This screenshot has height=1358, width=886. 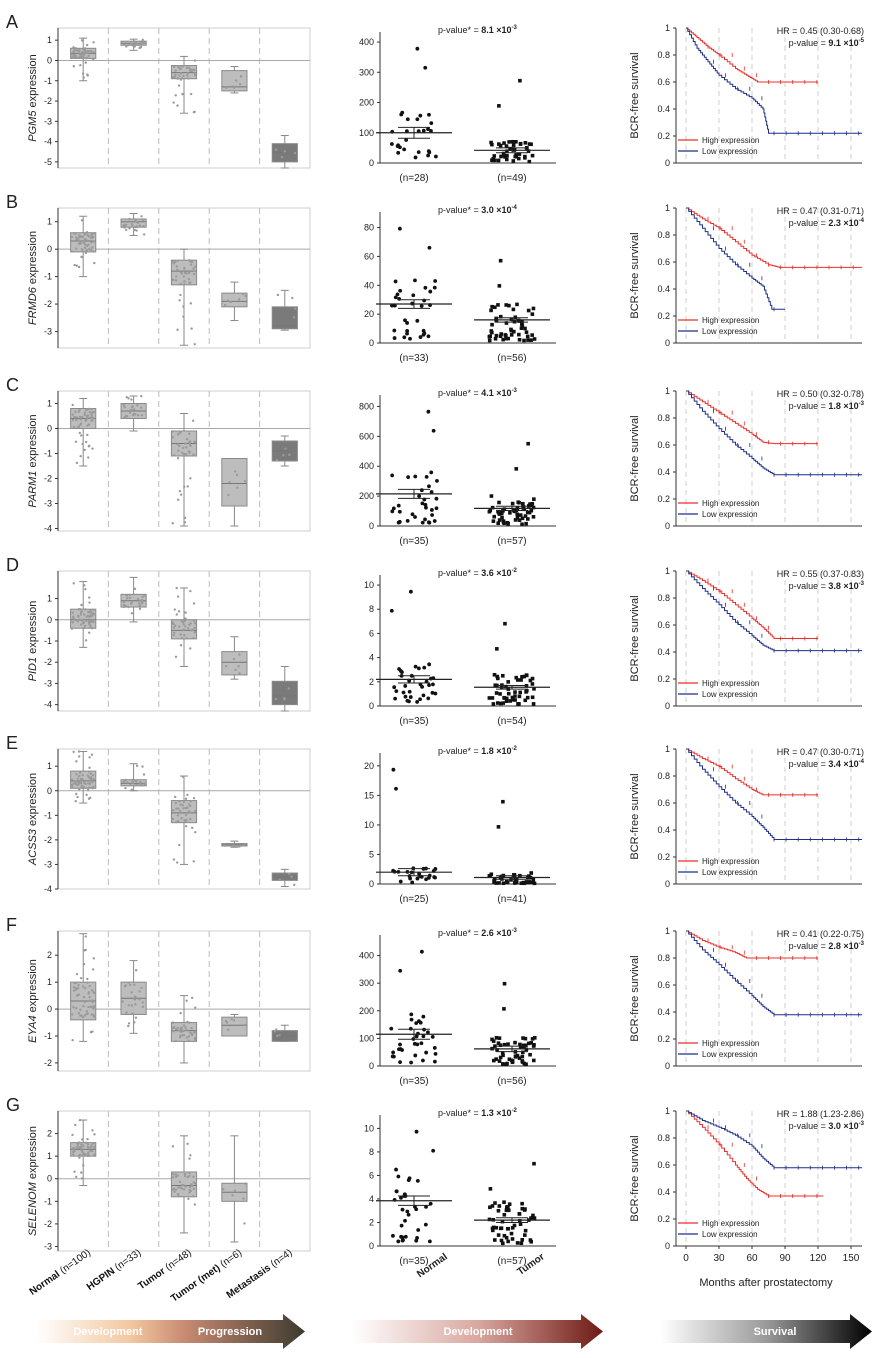 What do you see at coordinates (730, 151) in the screenshot?
I see `legend-low-label: Low expression` at bounding box center [730, 151].